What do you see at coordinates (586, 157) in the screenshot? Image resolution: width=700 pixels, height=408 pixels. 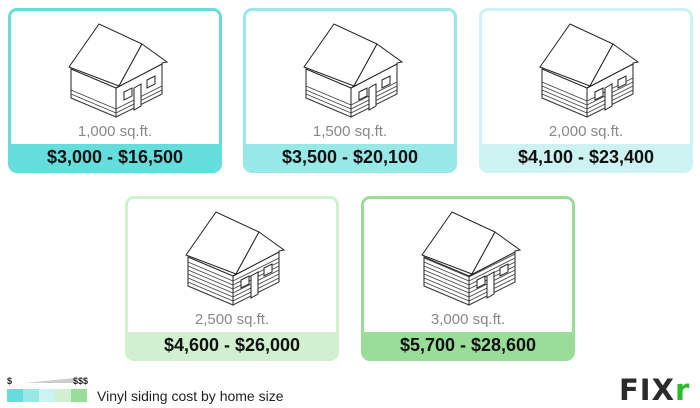 I see `price-range: $4,100 - $23,400` at bounding box center [586, 157].